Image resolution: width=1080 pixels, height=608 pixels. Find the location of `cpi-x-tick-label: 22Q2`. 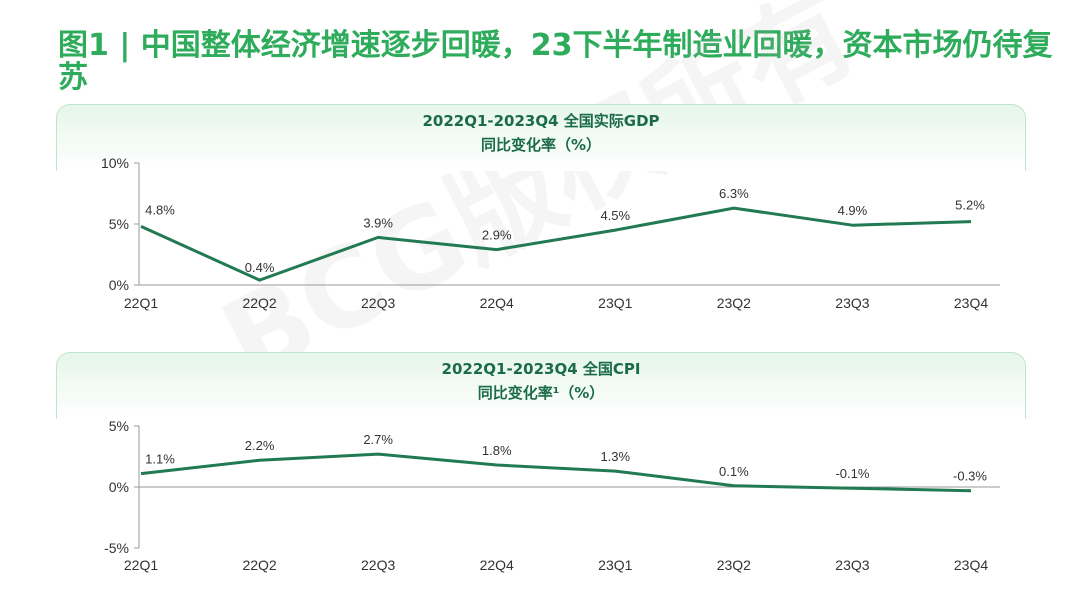

cpi-x-tick-label: 22Q2 is located at coordinates (259, 565).